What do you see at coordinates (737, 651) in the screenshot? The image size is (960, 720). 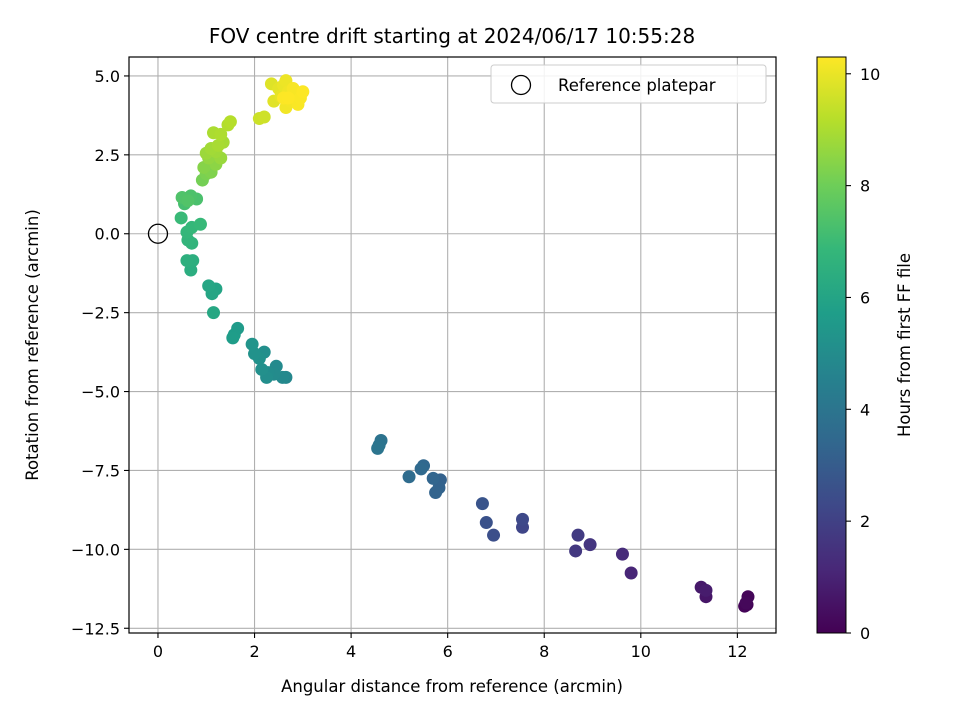 I see `x-tick-label: 12` at bounding box center [737, 651].